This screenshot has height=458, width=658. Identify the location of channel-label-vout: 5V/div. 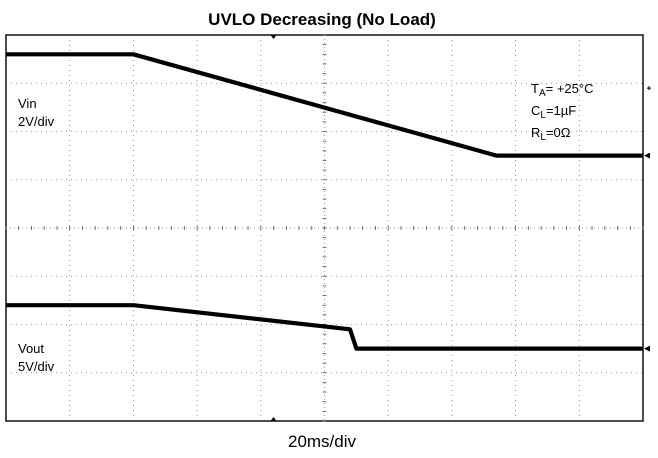
(36, 366).